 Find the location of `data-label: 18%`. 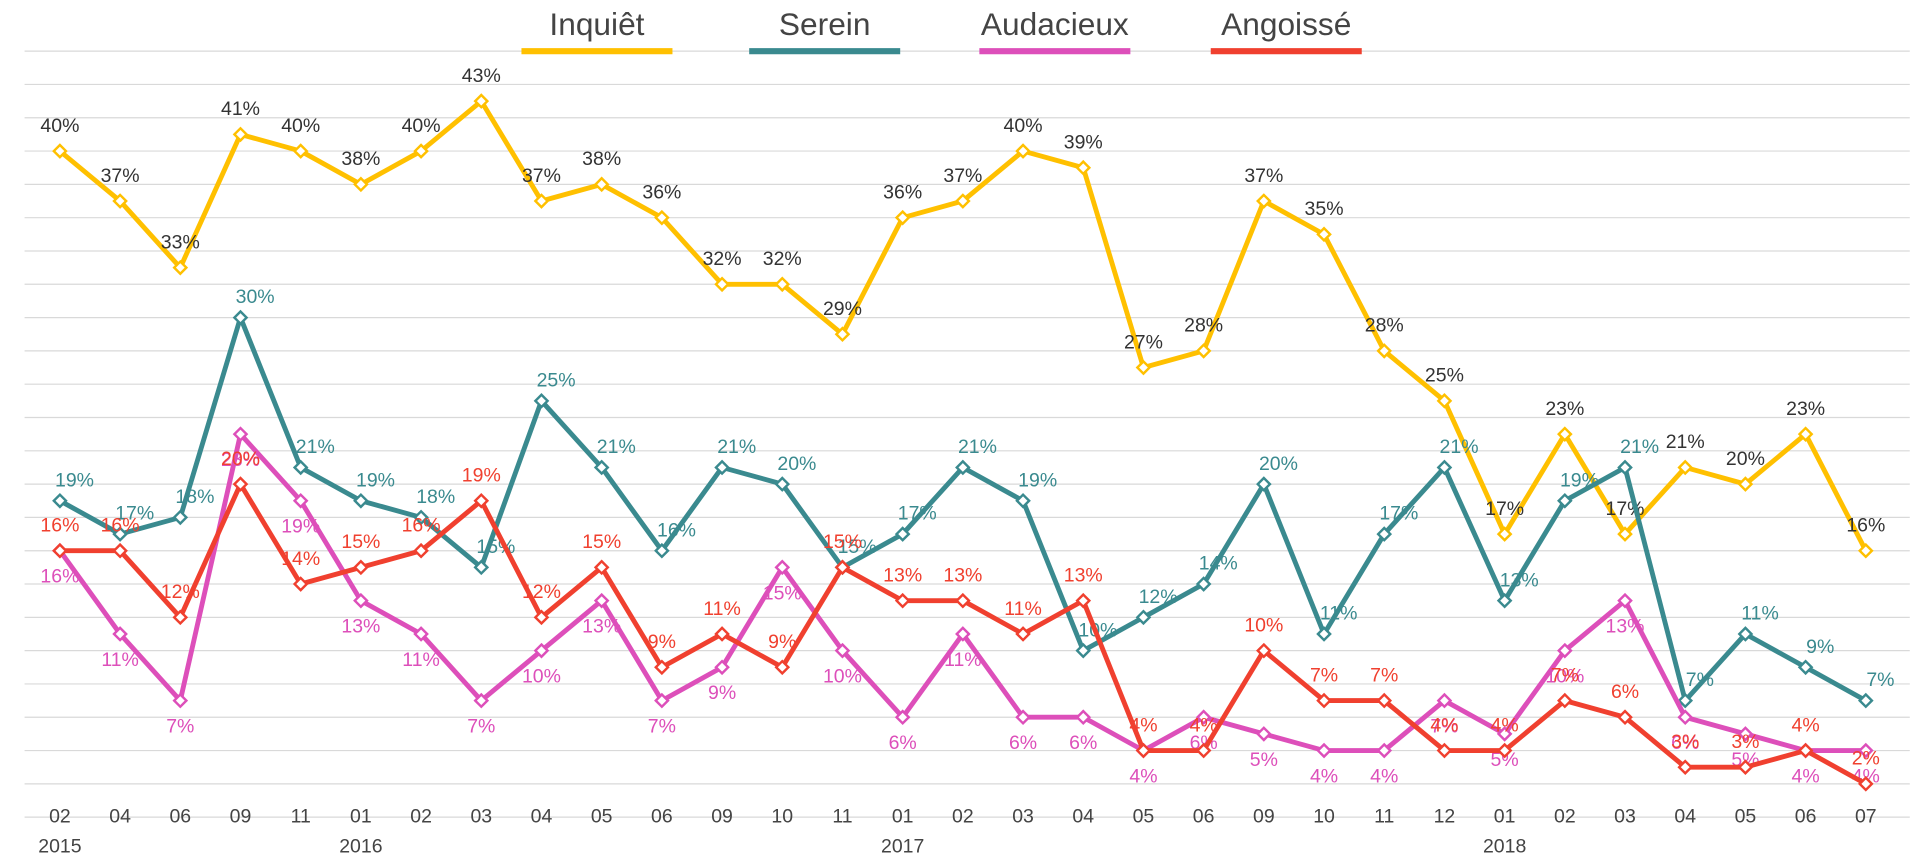

data-label: 18% is located at coordinates (194, 497).